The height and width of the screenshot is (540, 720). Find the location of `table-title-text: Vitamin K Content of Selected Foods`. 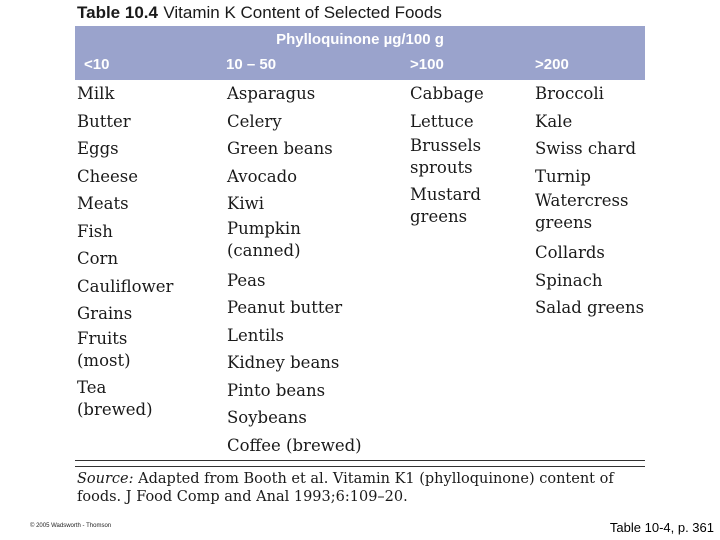

table-title-text: Vitamin K Content of Selected Foods is located at coordinates (302, 12).